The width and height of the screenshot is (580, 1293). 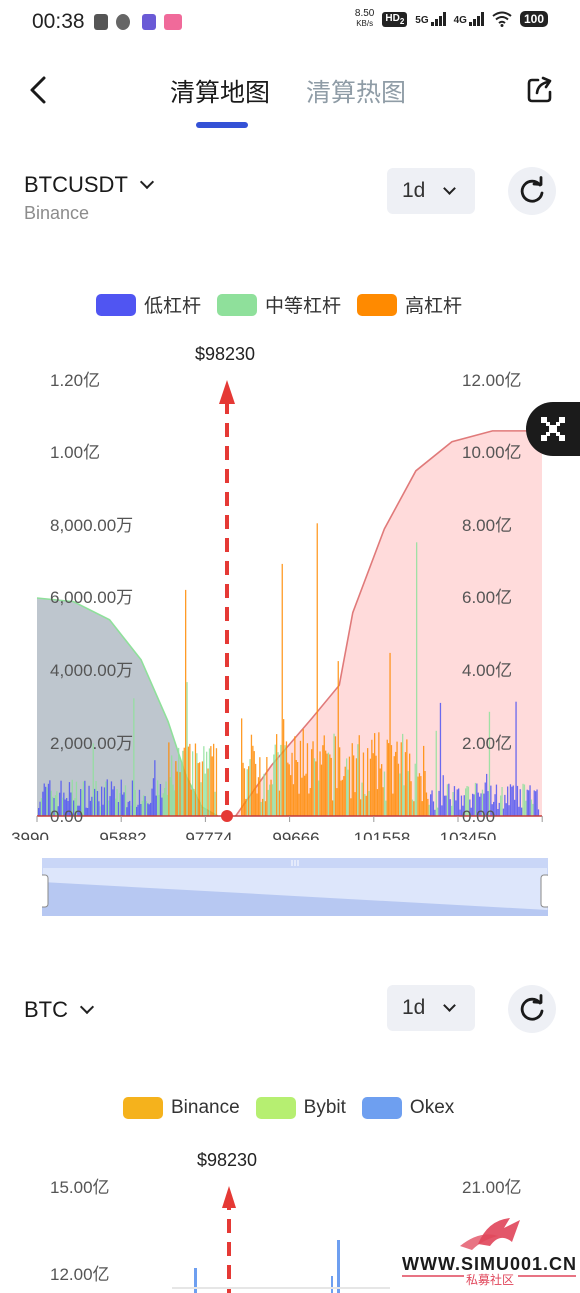 What do you see at coordinates (487, 597) in the screenshot?
I see `y-right-tick-label: 6.00亿` at bounding box center [487, 597].